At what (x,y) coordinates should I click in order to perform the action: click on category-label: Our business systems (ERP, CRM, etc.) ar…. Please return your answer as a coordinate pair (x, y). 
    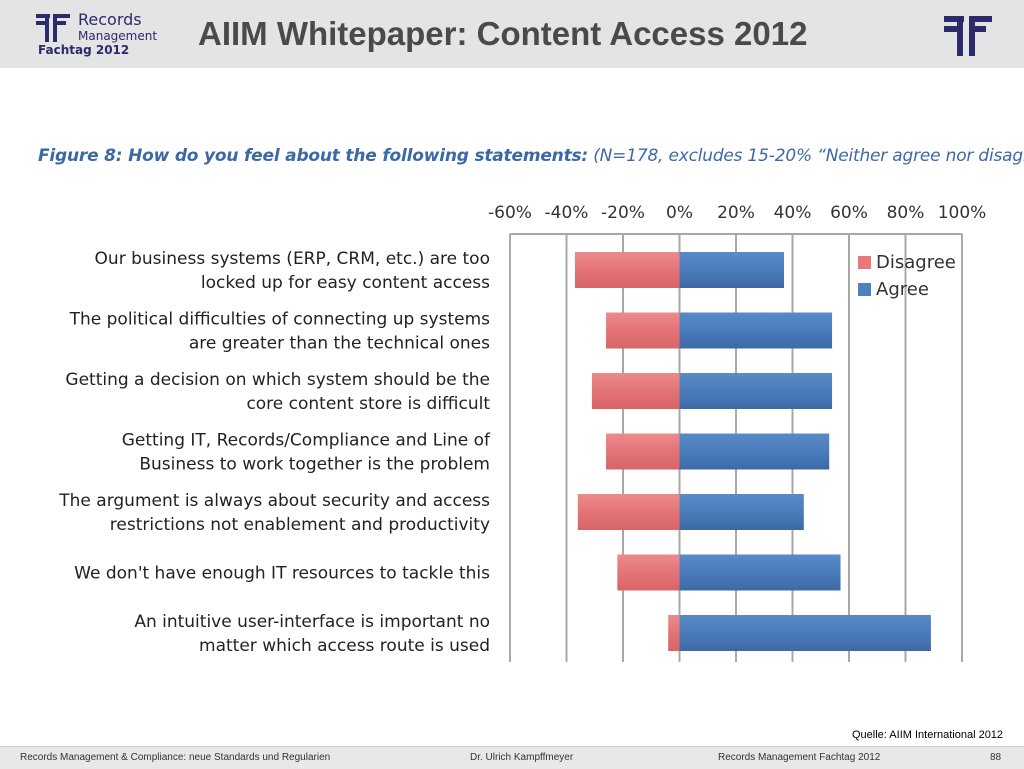
    Looking at the image, I should click on (292, 259).